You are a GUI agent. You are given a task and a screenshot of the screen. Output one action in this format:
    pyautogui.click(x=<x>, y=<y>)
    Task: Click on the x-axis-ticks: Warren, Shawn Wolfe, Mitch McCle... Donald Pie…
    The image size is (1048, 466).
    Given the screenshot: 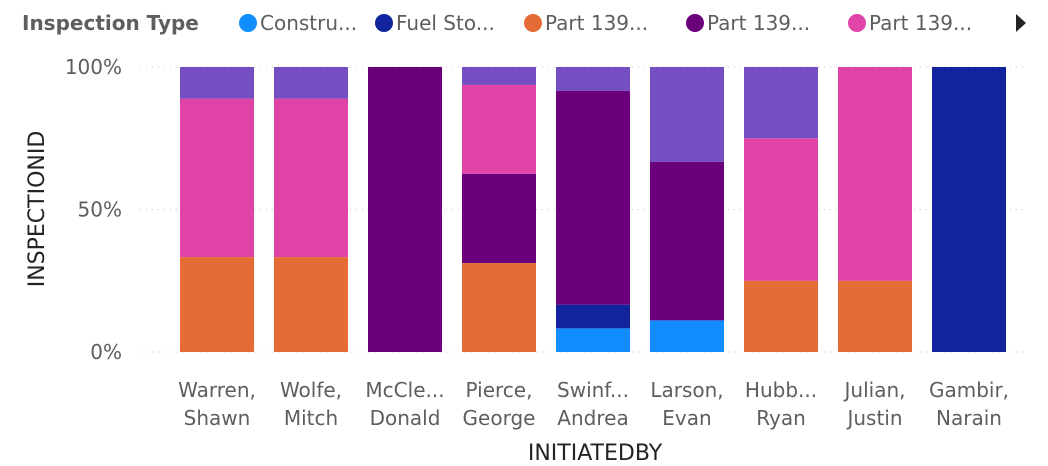 What is the action you would take?
    pyautogui.click(x=593, y=404)
    